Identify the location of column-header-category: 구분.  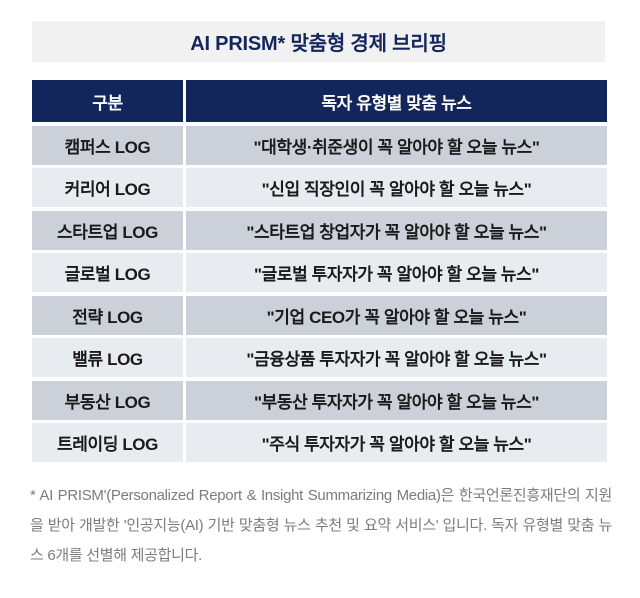
(107, 101).